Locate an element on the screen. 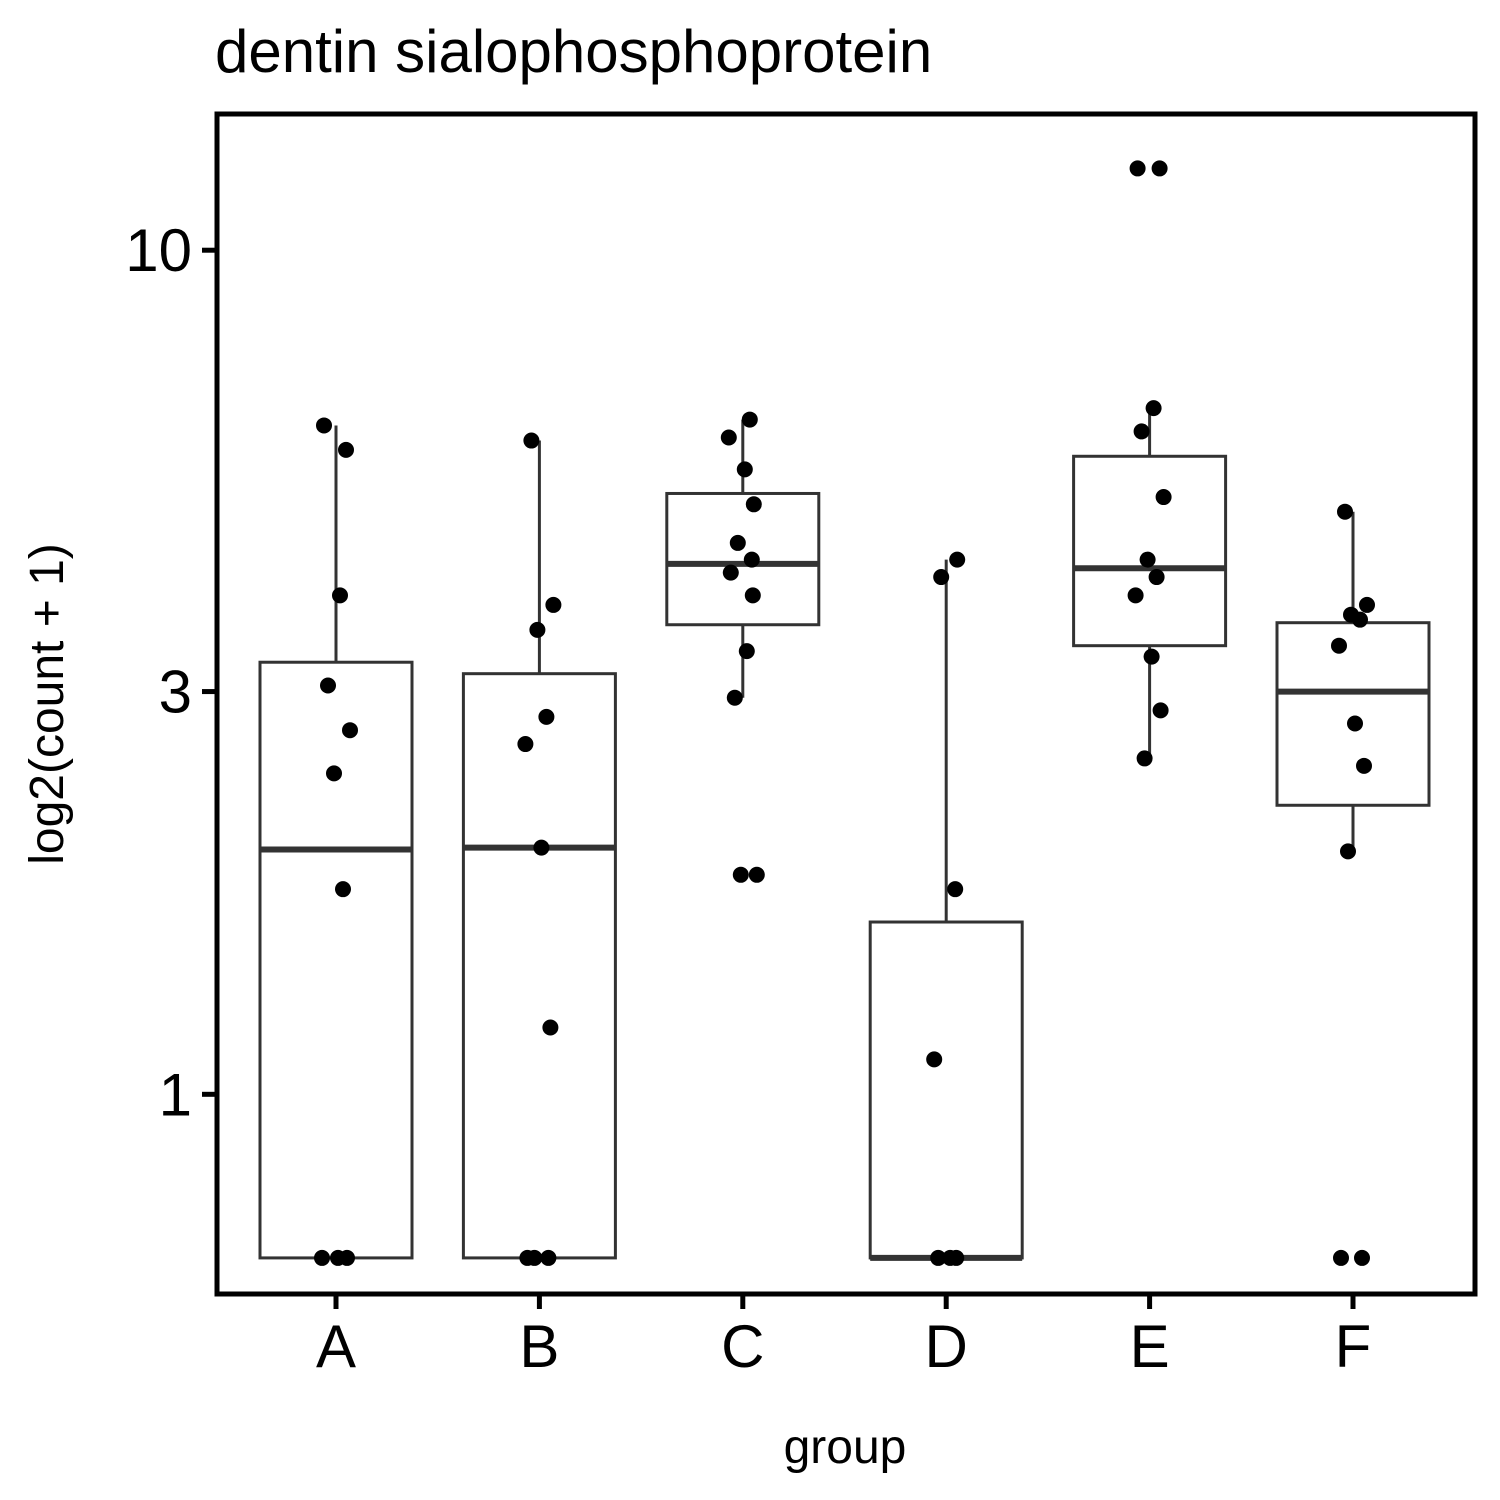  y-axis-title: log2(count + 1) is located at coordinates (47, 704).